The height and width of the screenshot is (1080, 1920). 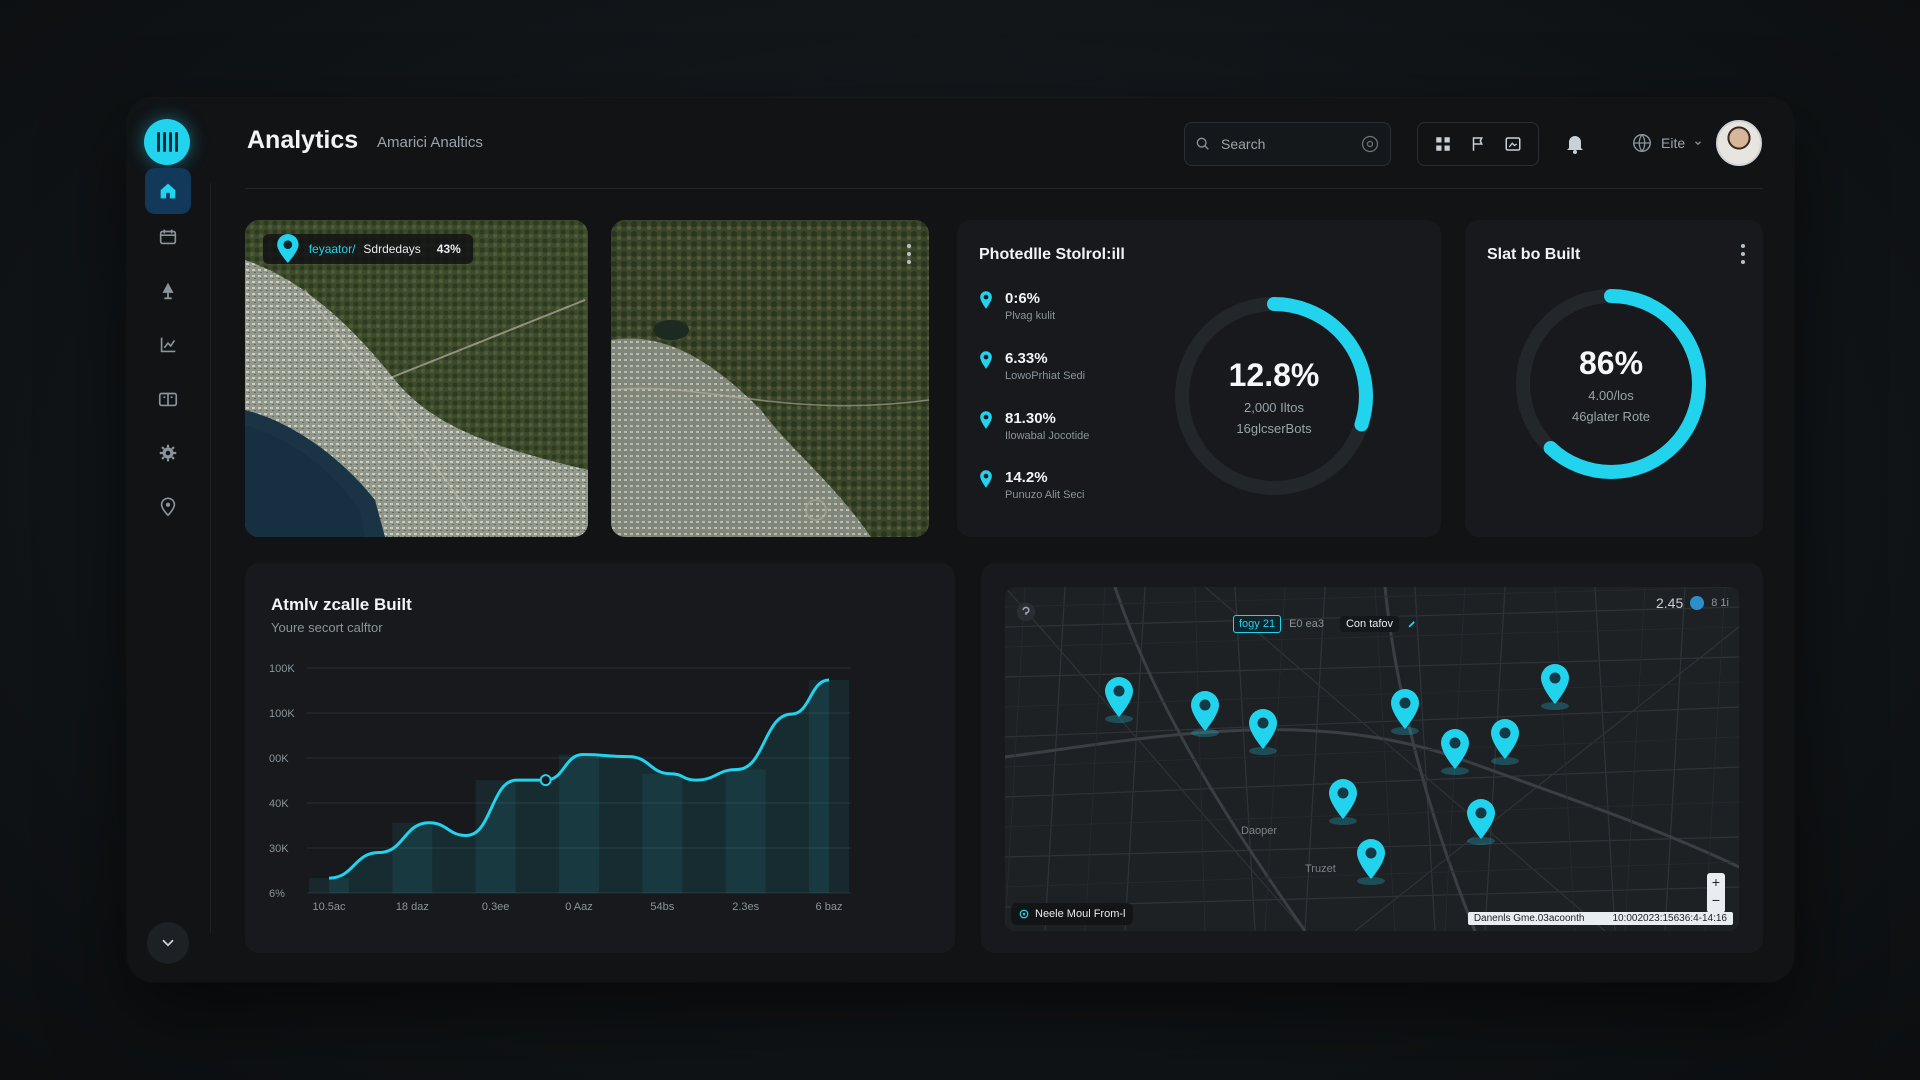 What do you see at coordinates (168, 453) in the screenshot?
I see `sidebar-item-settings` at bounding box center [168, 453].